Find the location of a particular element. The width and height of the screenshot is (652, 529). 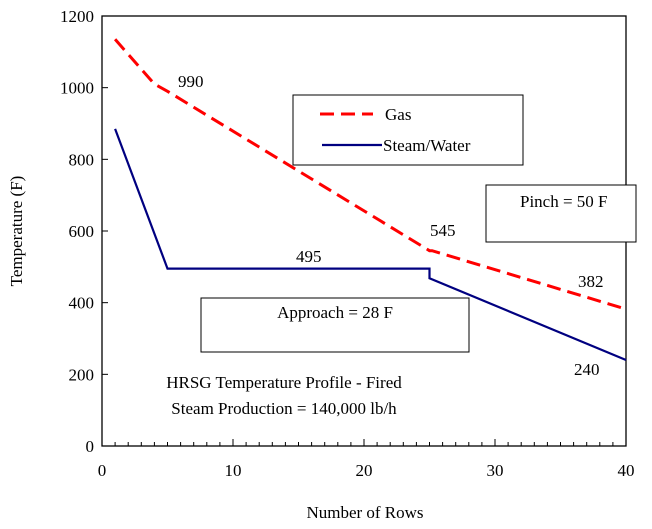

x-tick-label: 20 is located at coordinates (364, 470).